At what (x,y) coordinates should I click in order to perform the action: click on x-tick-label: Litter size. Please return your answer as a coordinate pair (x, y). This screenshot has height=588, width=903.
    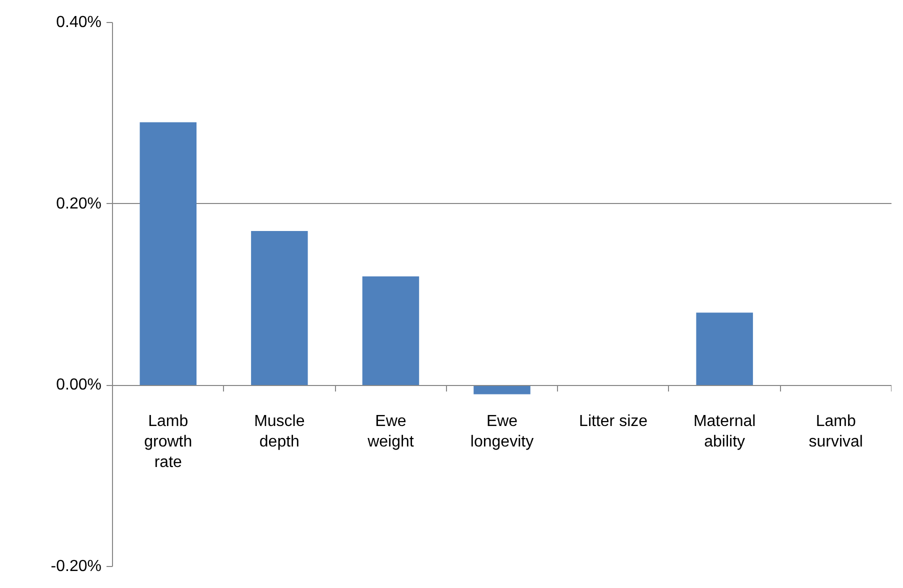
    Looking at the image, I should click on (613, 421).